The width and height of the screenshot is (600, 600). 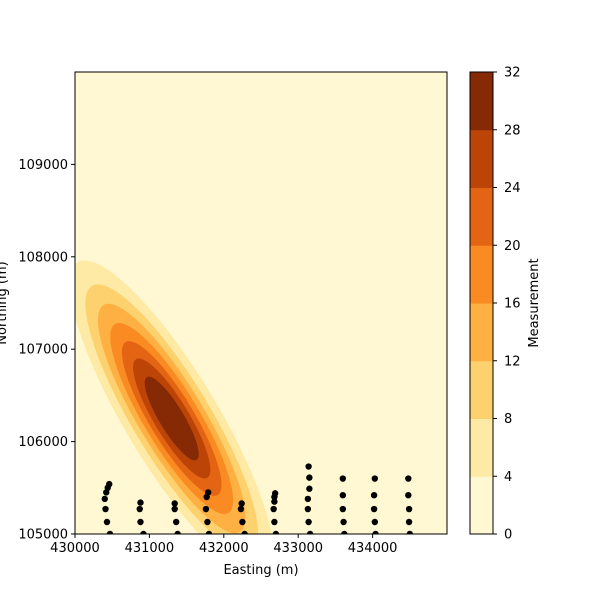 What do you see at coordinates (257, 498) in the screenshot?
I see `sample-points` at bounding box center [257, 498].